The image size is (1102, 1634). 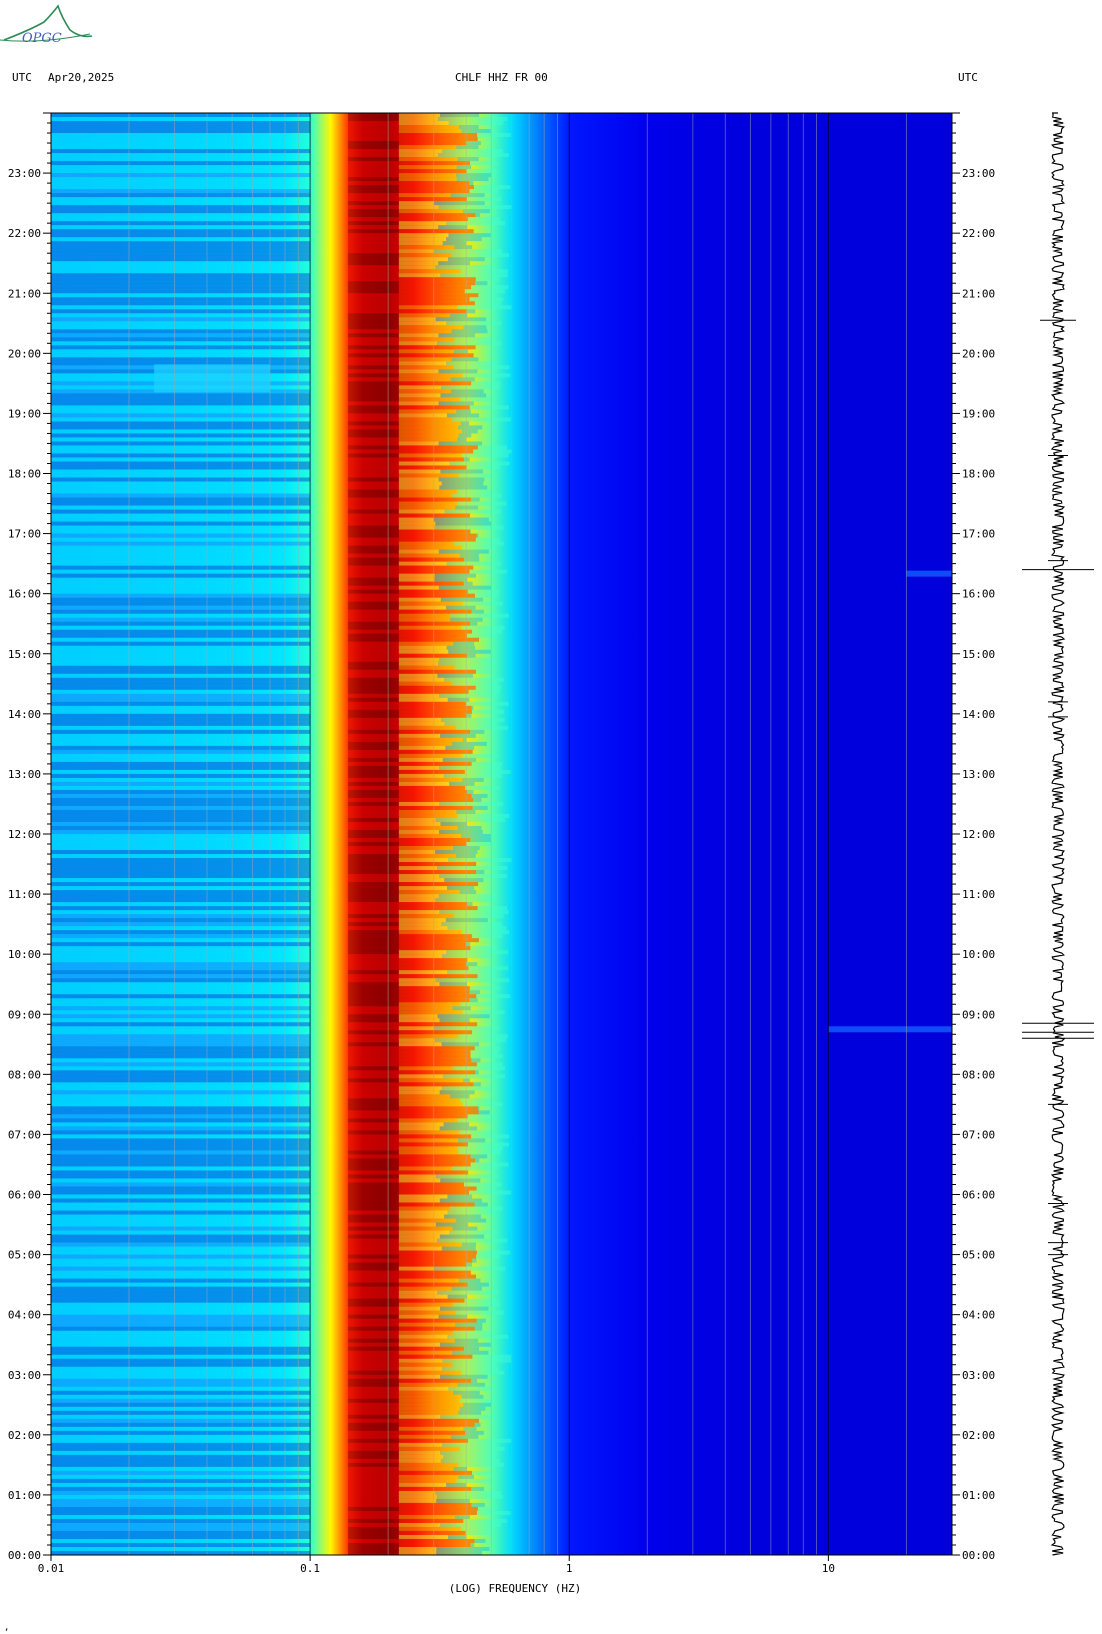 I want to click on time-tick-label: 11:00, so click(x=24, y=894).